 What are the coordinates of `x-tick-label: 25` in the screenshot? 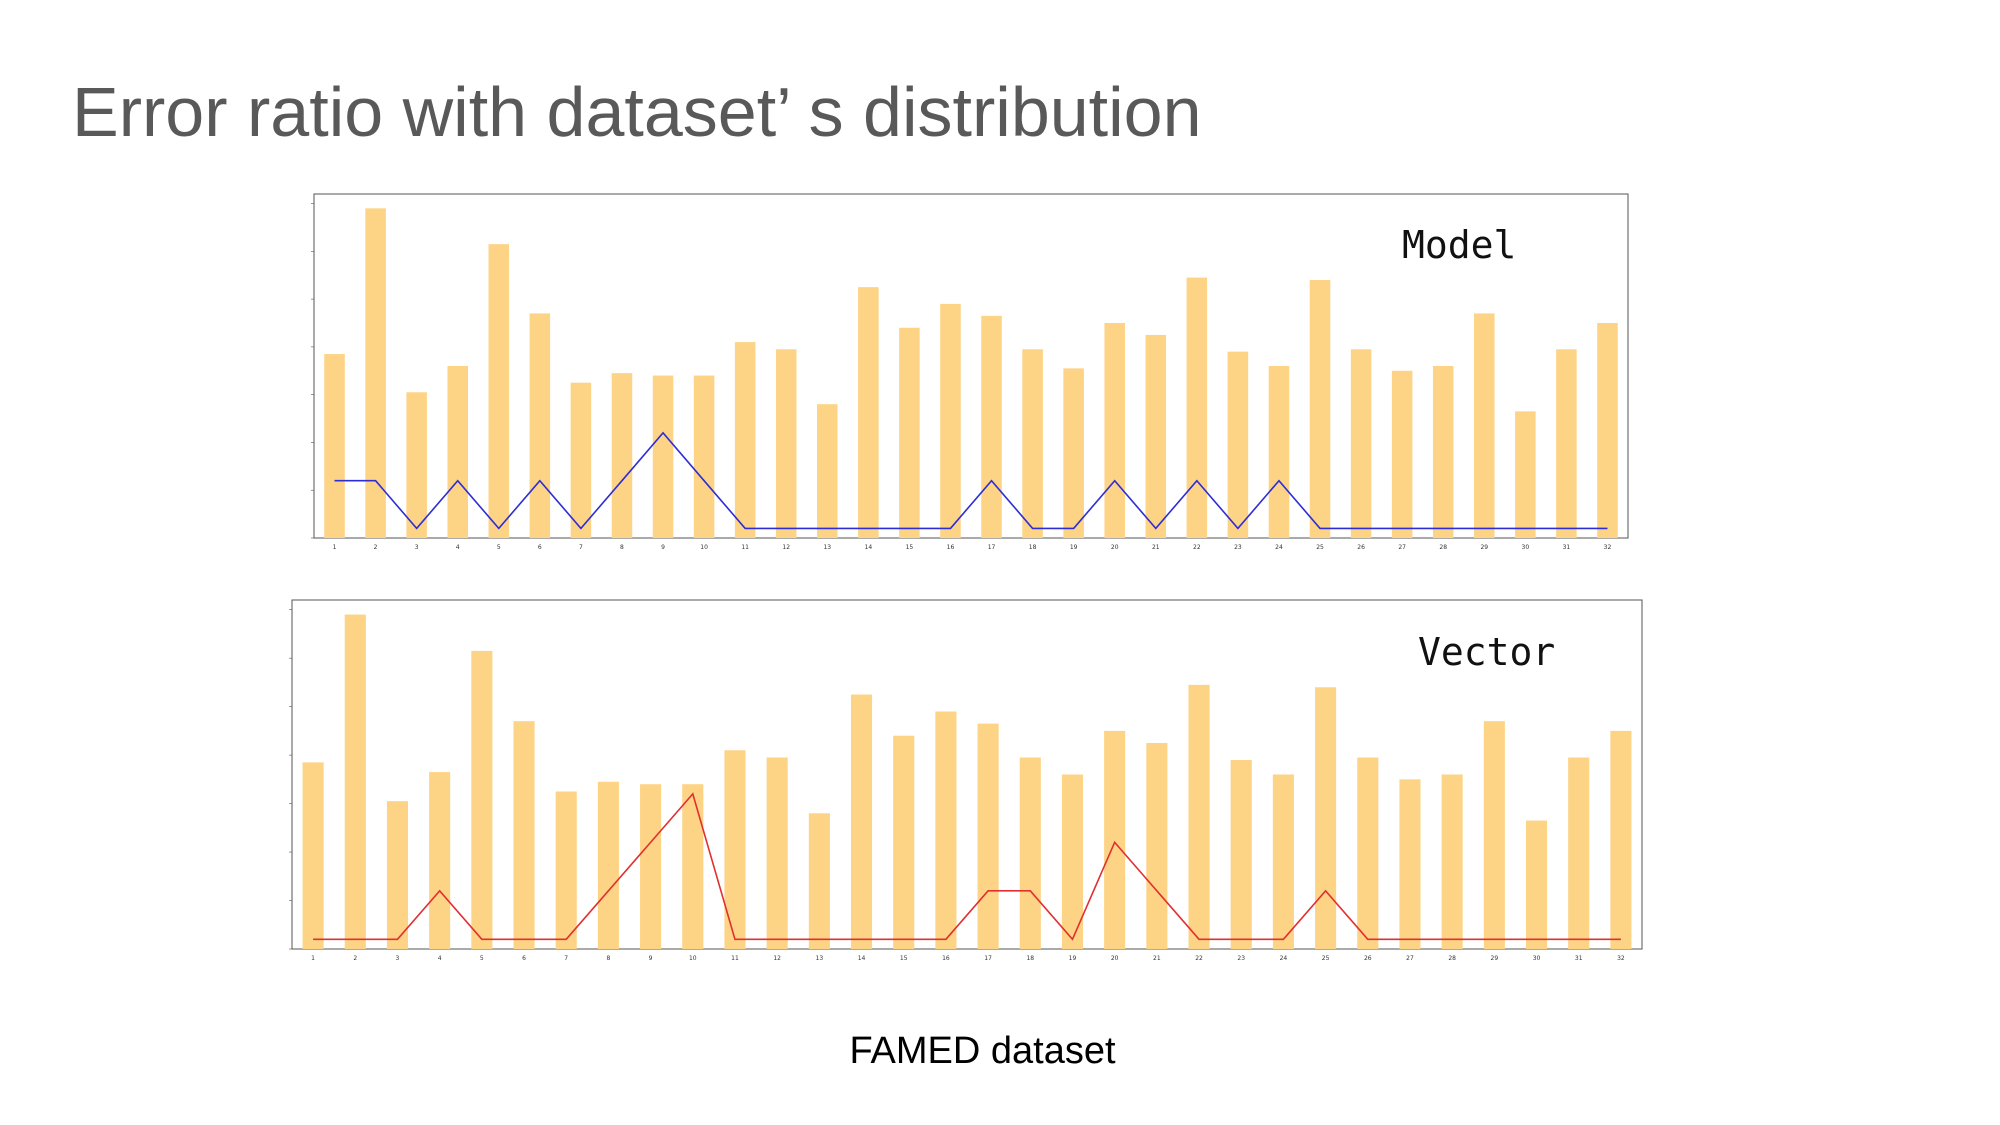 It's located at (1326, 958).